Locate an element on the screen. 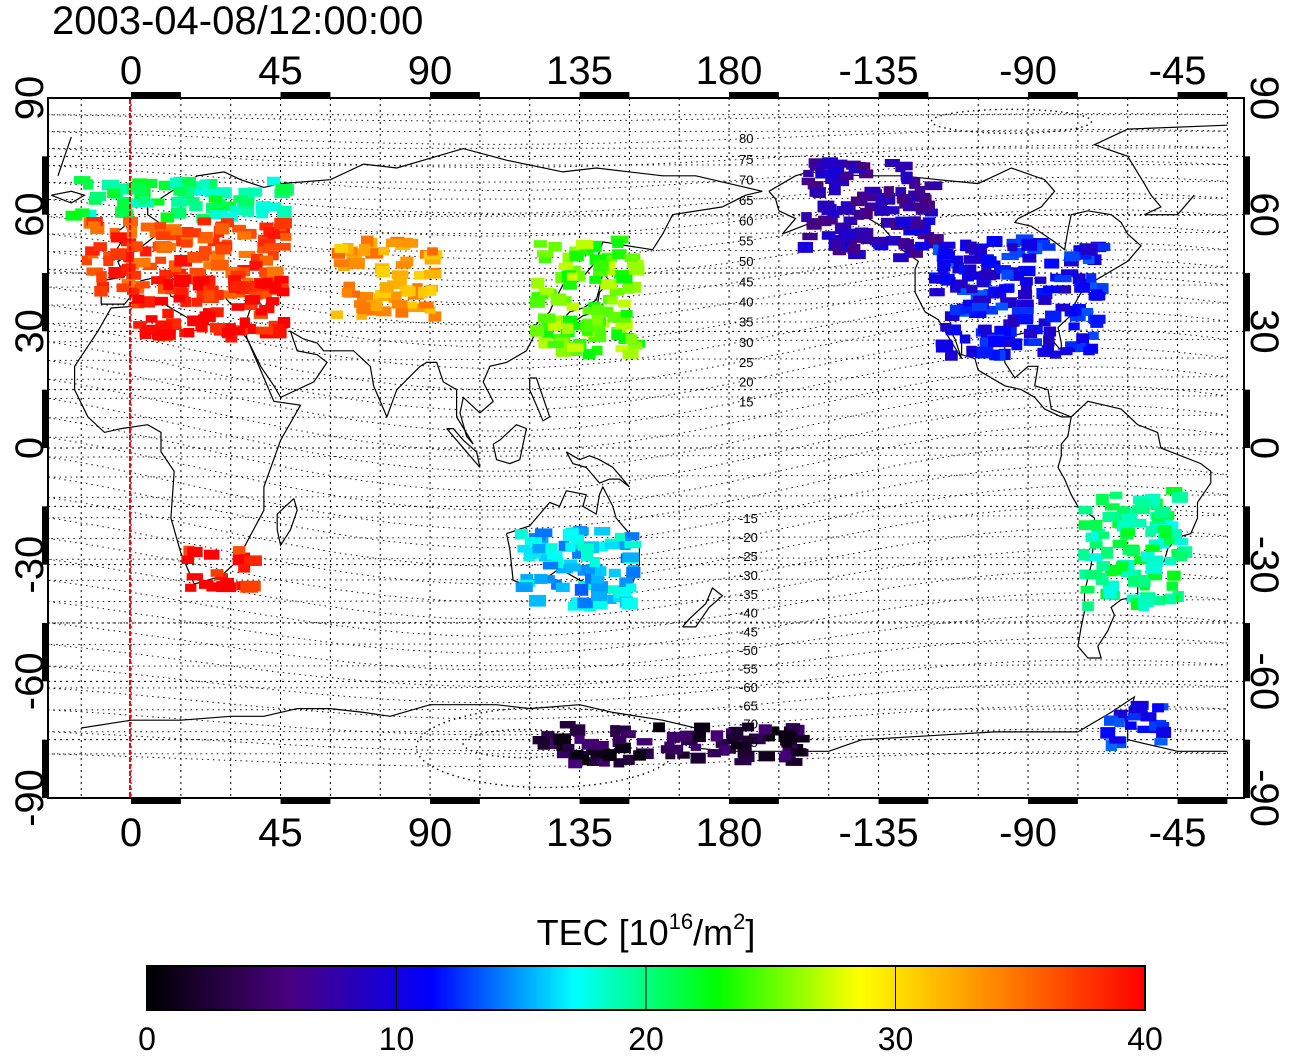 The width and height of the screenshot is (1292, 1057). contour-label: -15 is located at coordinates (748, 518).